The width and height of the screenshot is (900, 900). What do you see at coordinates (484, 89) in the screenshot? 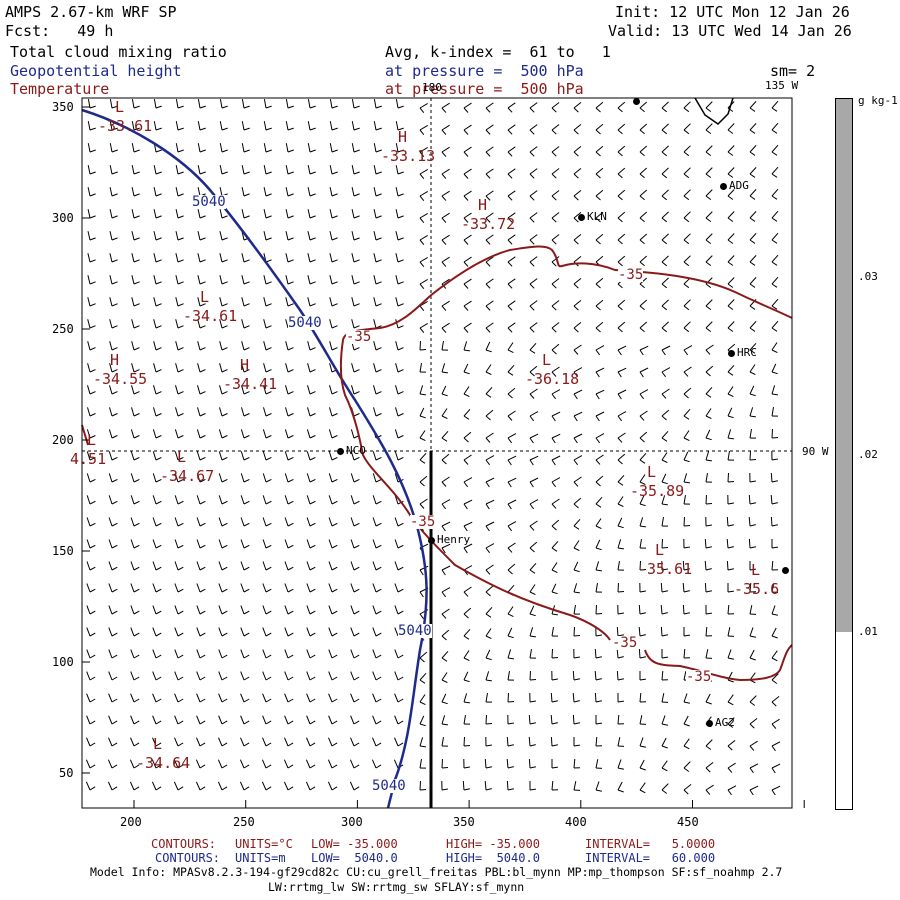
I see `field-temp-info: at pressure = 500 hPa` at bounding box center [484, 89].